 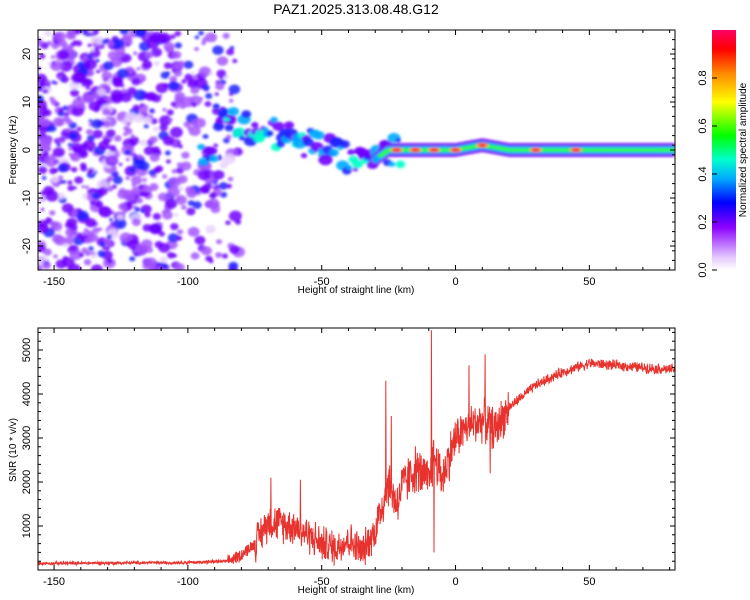 What do you see at coordinates (703, 173) in the screenshot?
I see `colorbar-tick-label: 0.4` at bounding box center [703, 173].